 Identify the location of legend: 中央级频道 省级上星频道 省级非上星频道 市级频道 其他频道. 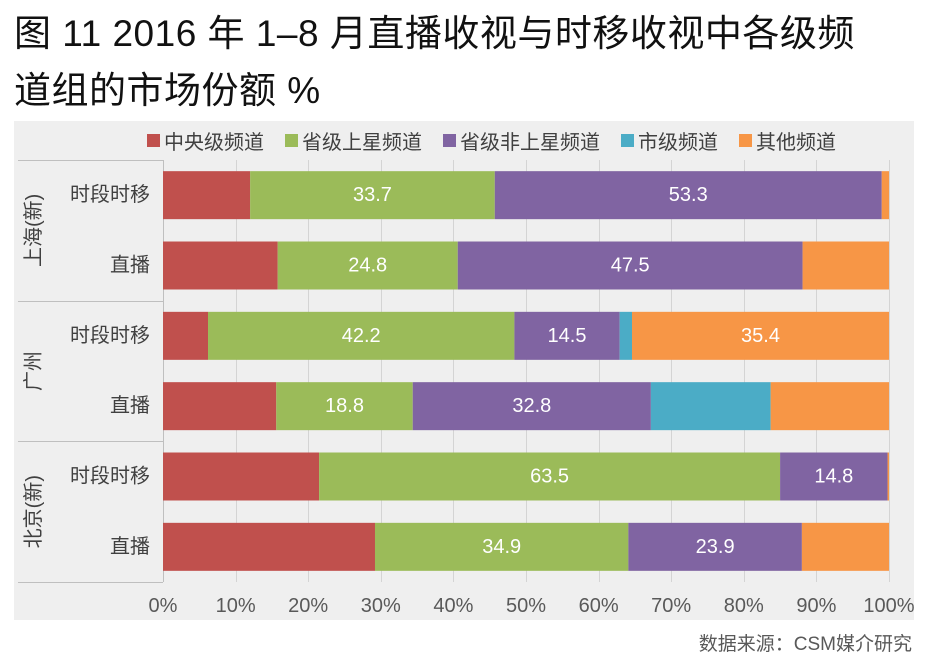
(491, 140).